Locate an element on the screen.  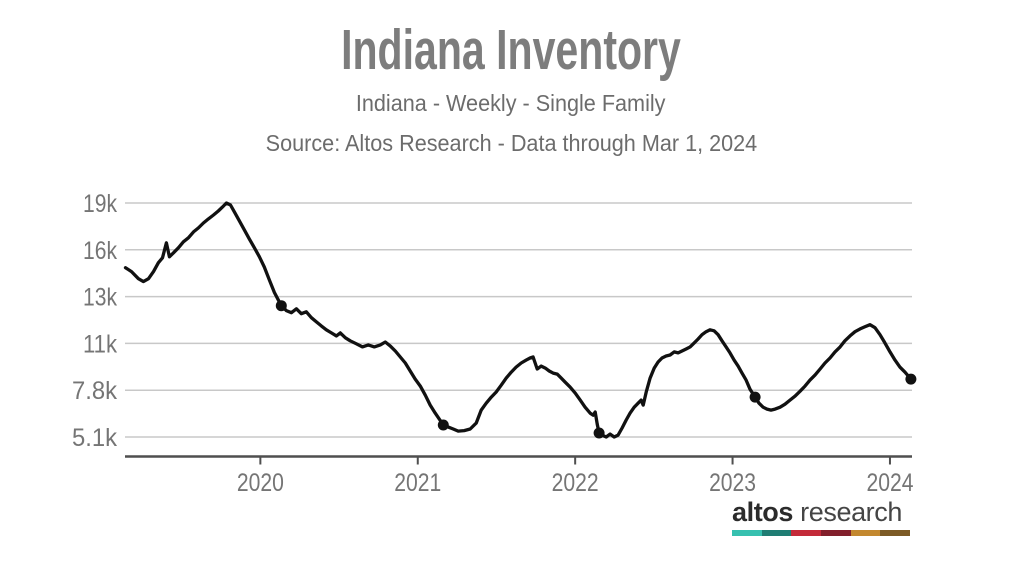
x-axis-tick-label: 2022 is located at coordinates (575, 483).